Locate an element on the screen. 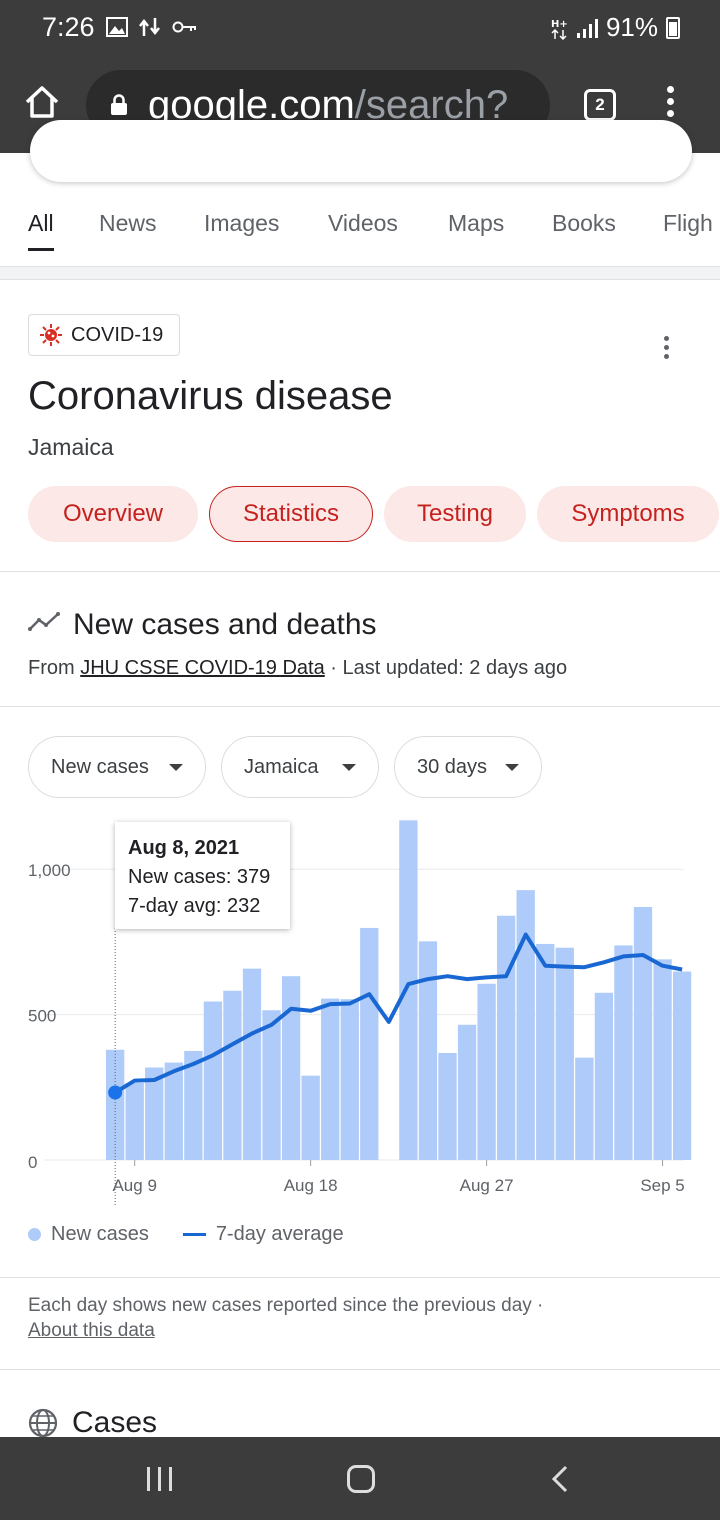 Image resolution: width=720 pixels, height=1520 pixels. tooltip-date: Aug 8, 2021 is located at coordinates (184, 848).